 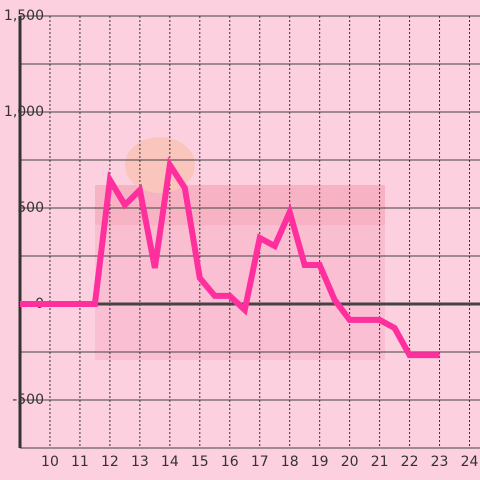 I want to click on x-tick-label: 23, so click(x=440, y=462).